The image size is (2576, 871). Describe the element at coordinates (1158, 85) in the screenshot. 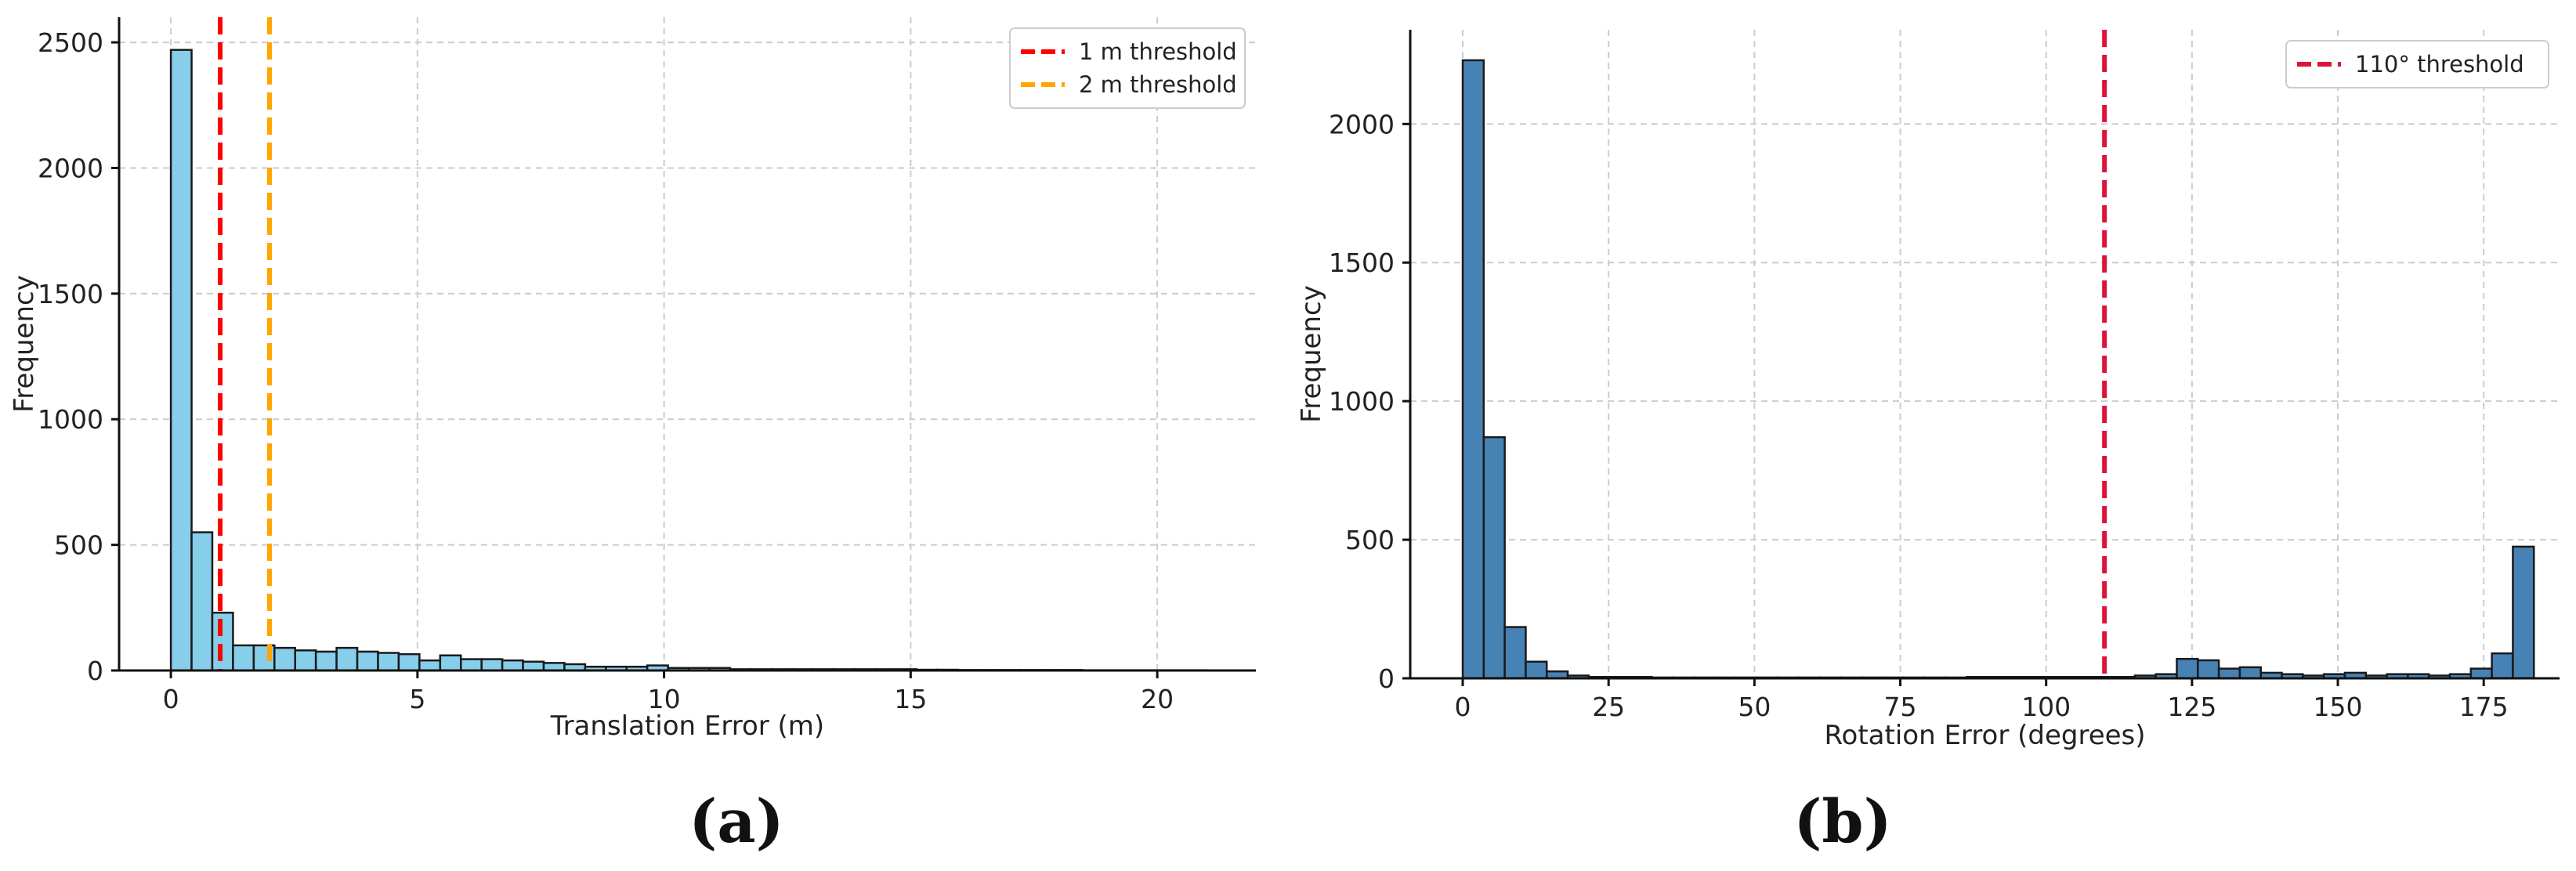

I see `legend-entry: 2 m threshold` at that location.